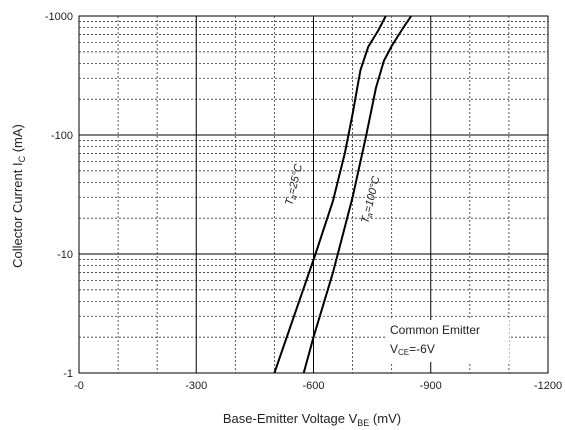 The width and height of the screenshot is (565, 430). What do you see at coordinates (431, 386) in the screenshot?
I see `x-tick-label: -900` at bounding box center [431, 386].